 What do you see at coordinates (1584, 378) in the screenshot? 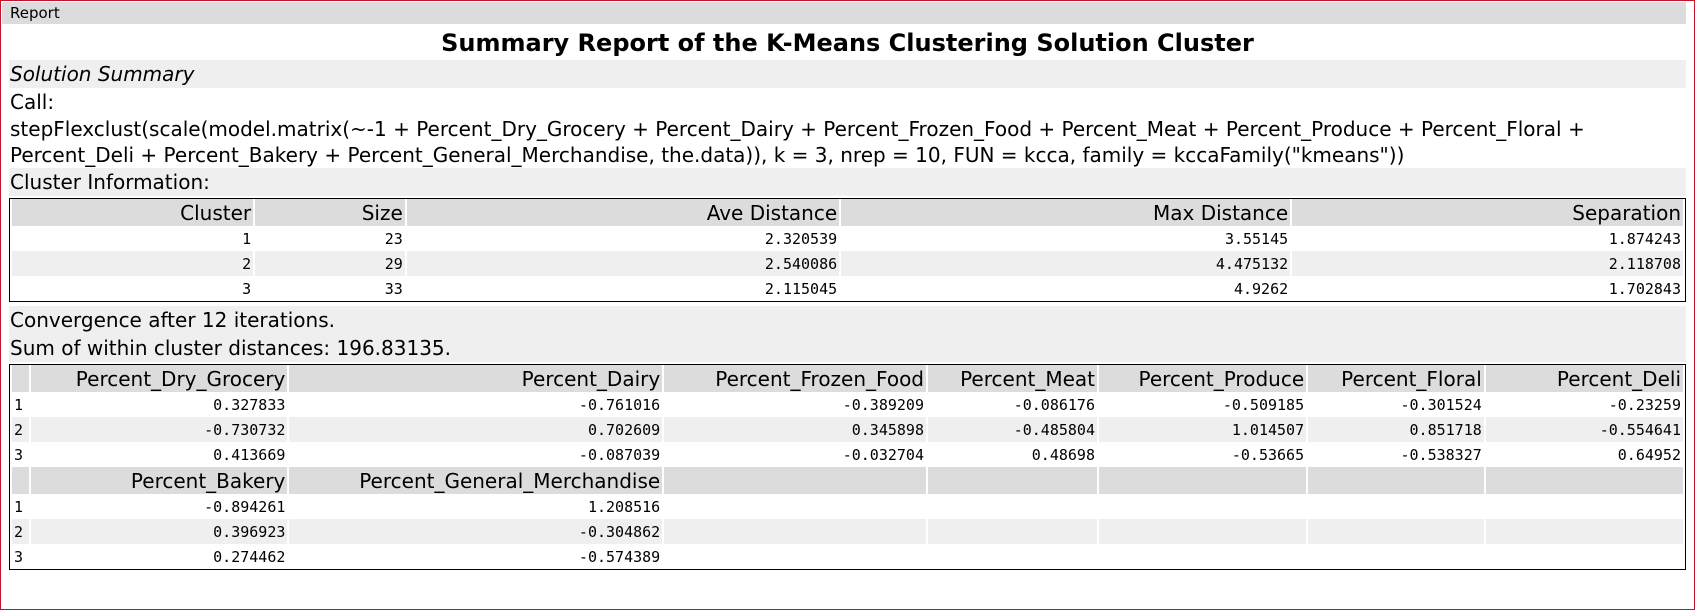
I see `col-header-deli: Percent_Deli` at bounding box center [1584, 378].